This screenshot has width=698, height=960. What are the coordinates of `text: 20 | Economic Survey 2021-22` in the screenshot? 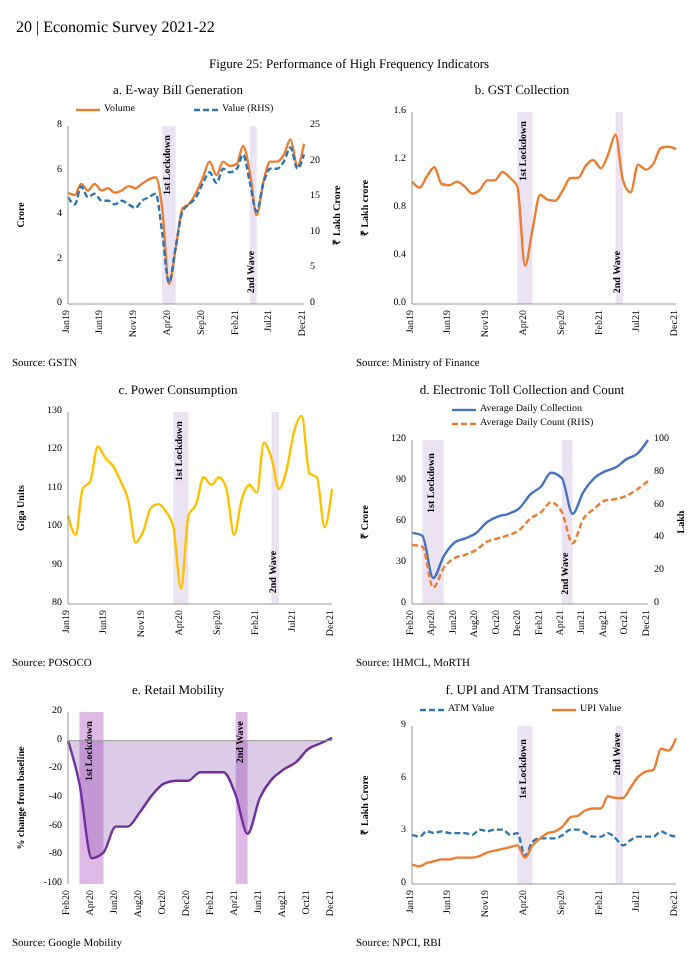 It's located at (115, 27).